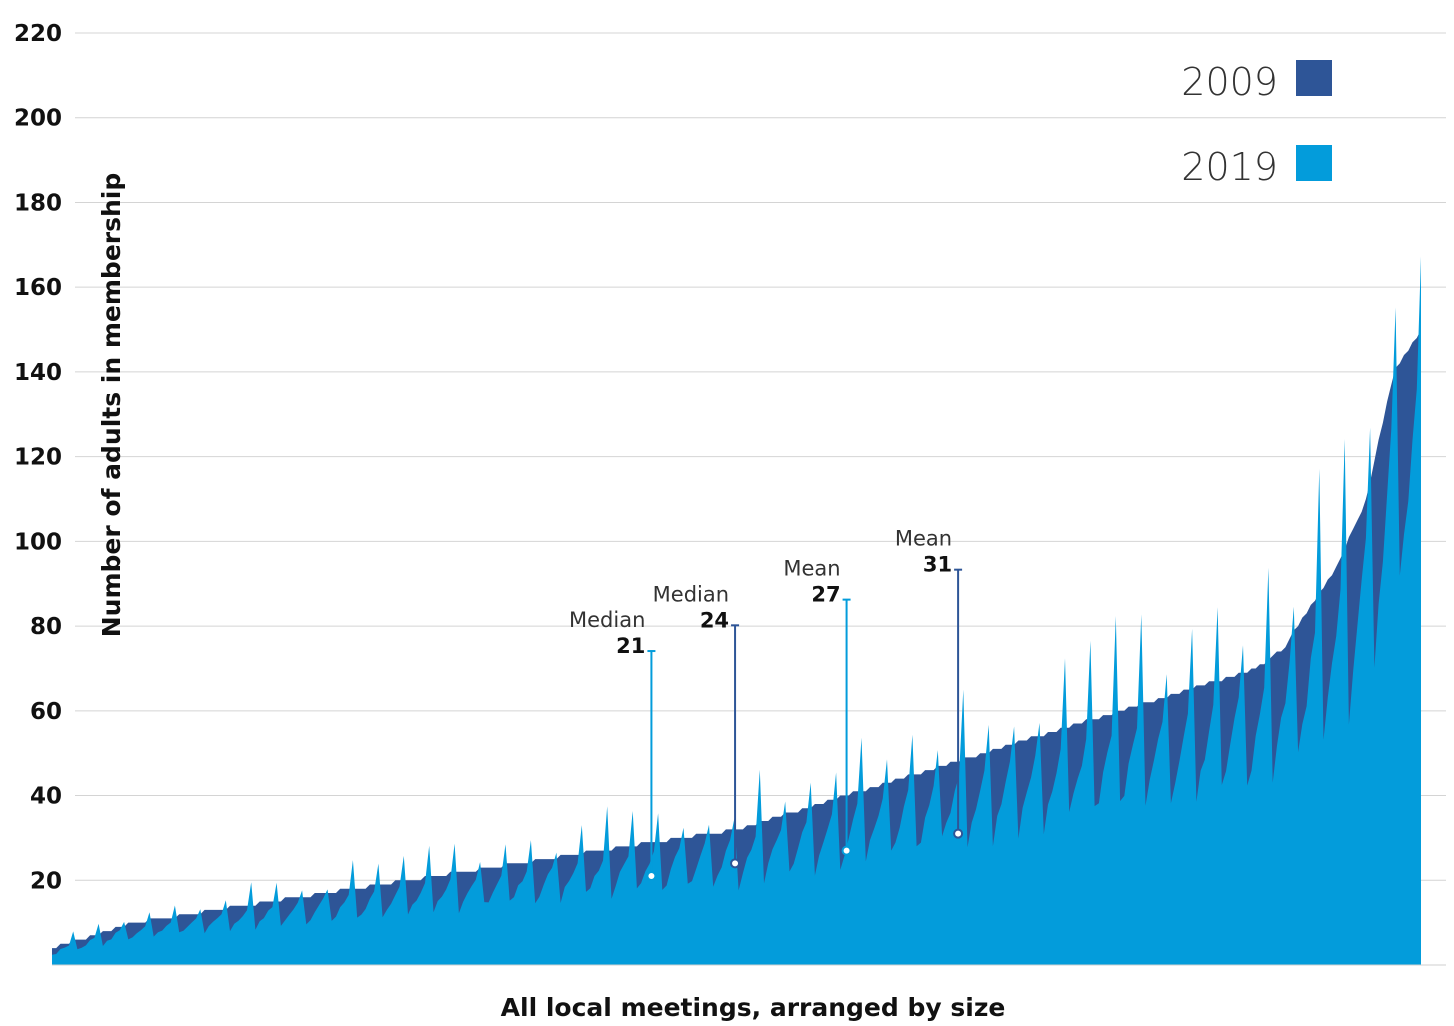  Describe the element at coordinates (1229, 82) in the screenshot. I see `legend-label: 2009` at that location.